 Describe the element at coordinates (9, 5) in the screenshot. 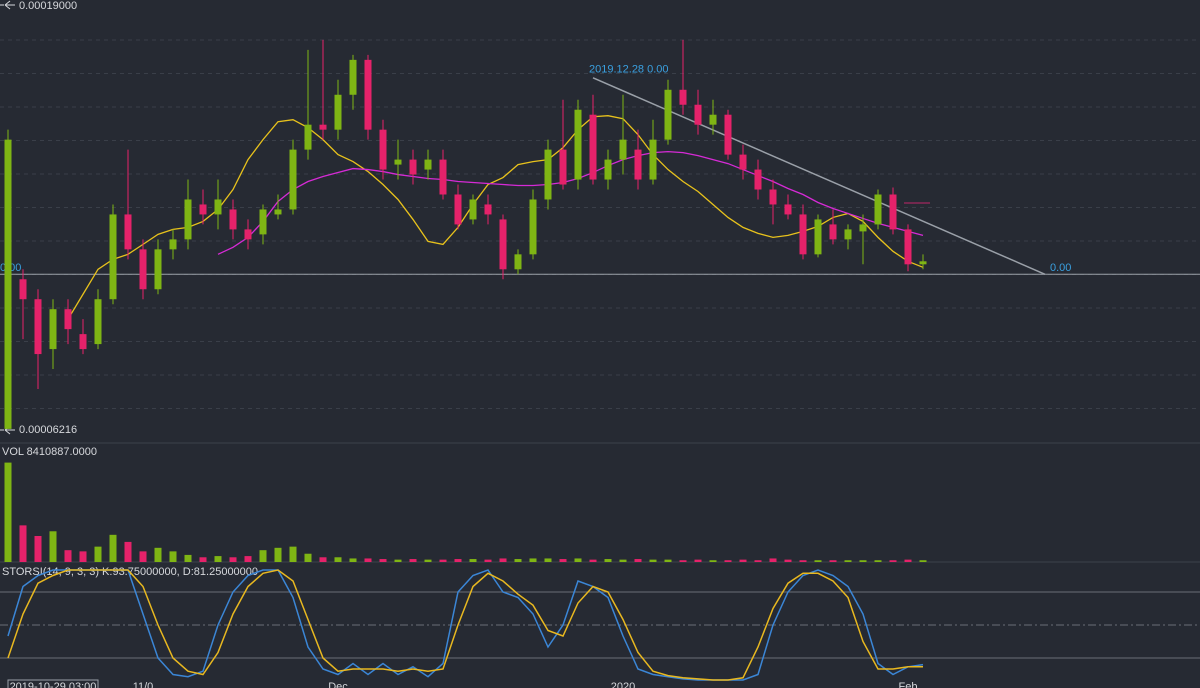

I see `arrow-icon` at that location.